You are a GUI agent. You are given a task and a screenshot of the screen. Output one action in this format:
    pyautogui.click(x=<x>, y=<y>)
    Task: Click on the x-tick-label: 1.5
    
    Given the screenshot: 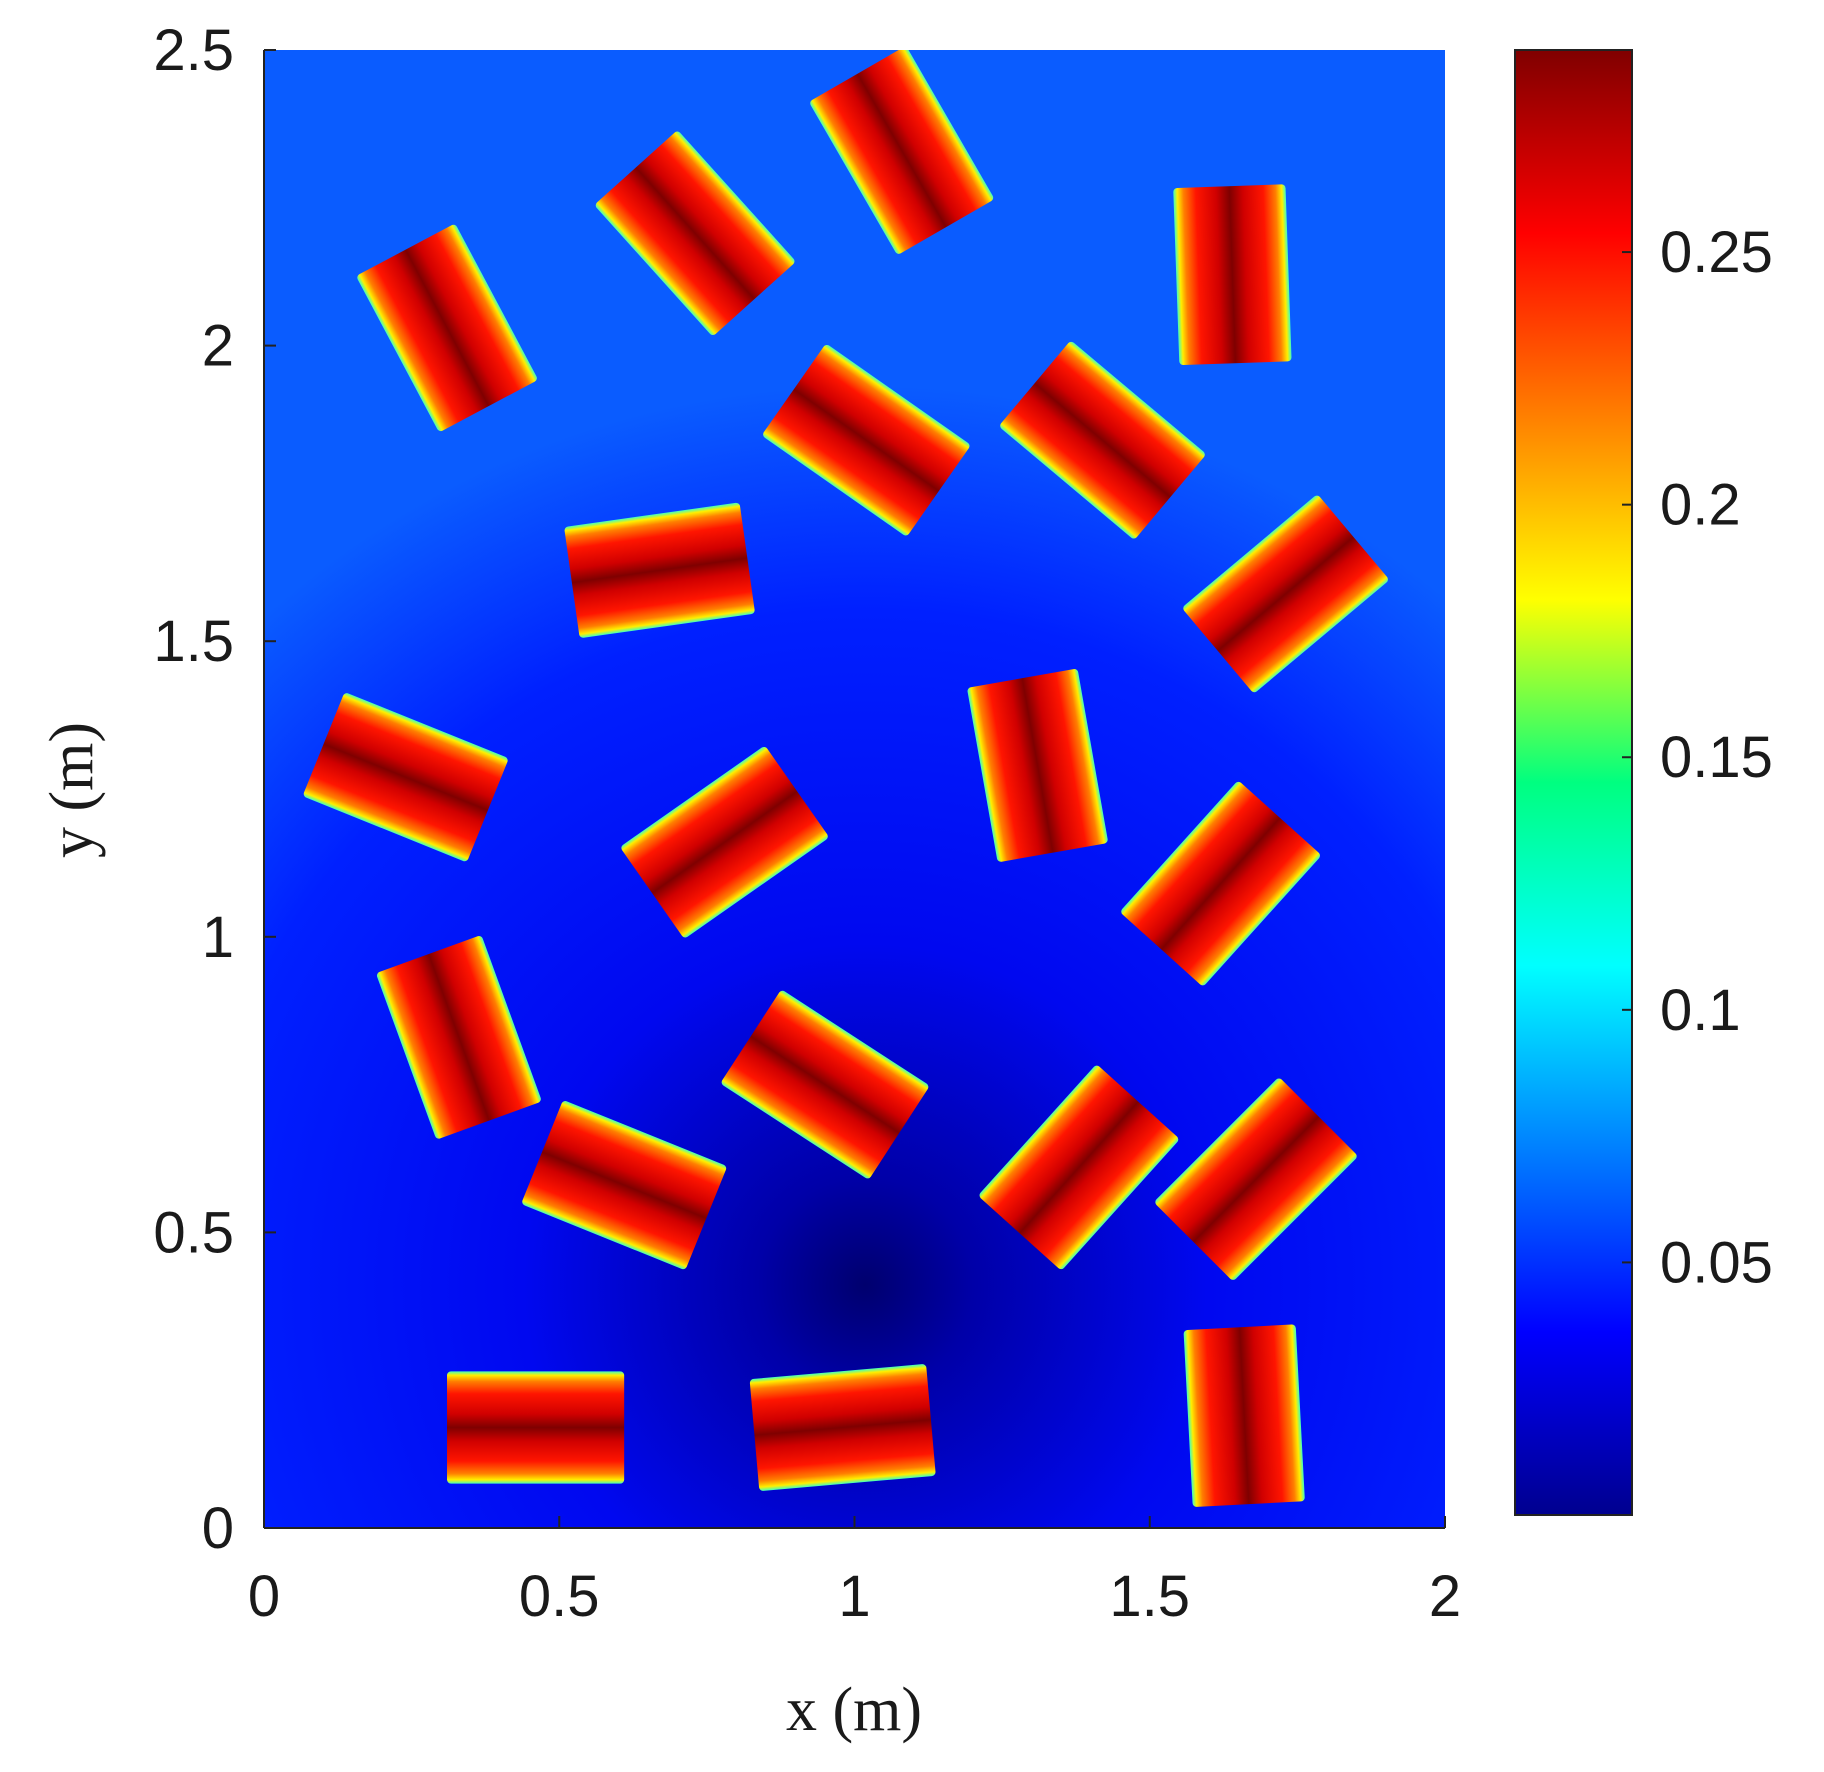 What is the action you would take?
    pyautogui.click(x=1149, y=1596)
    